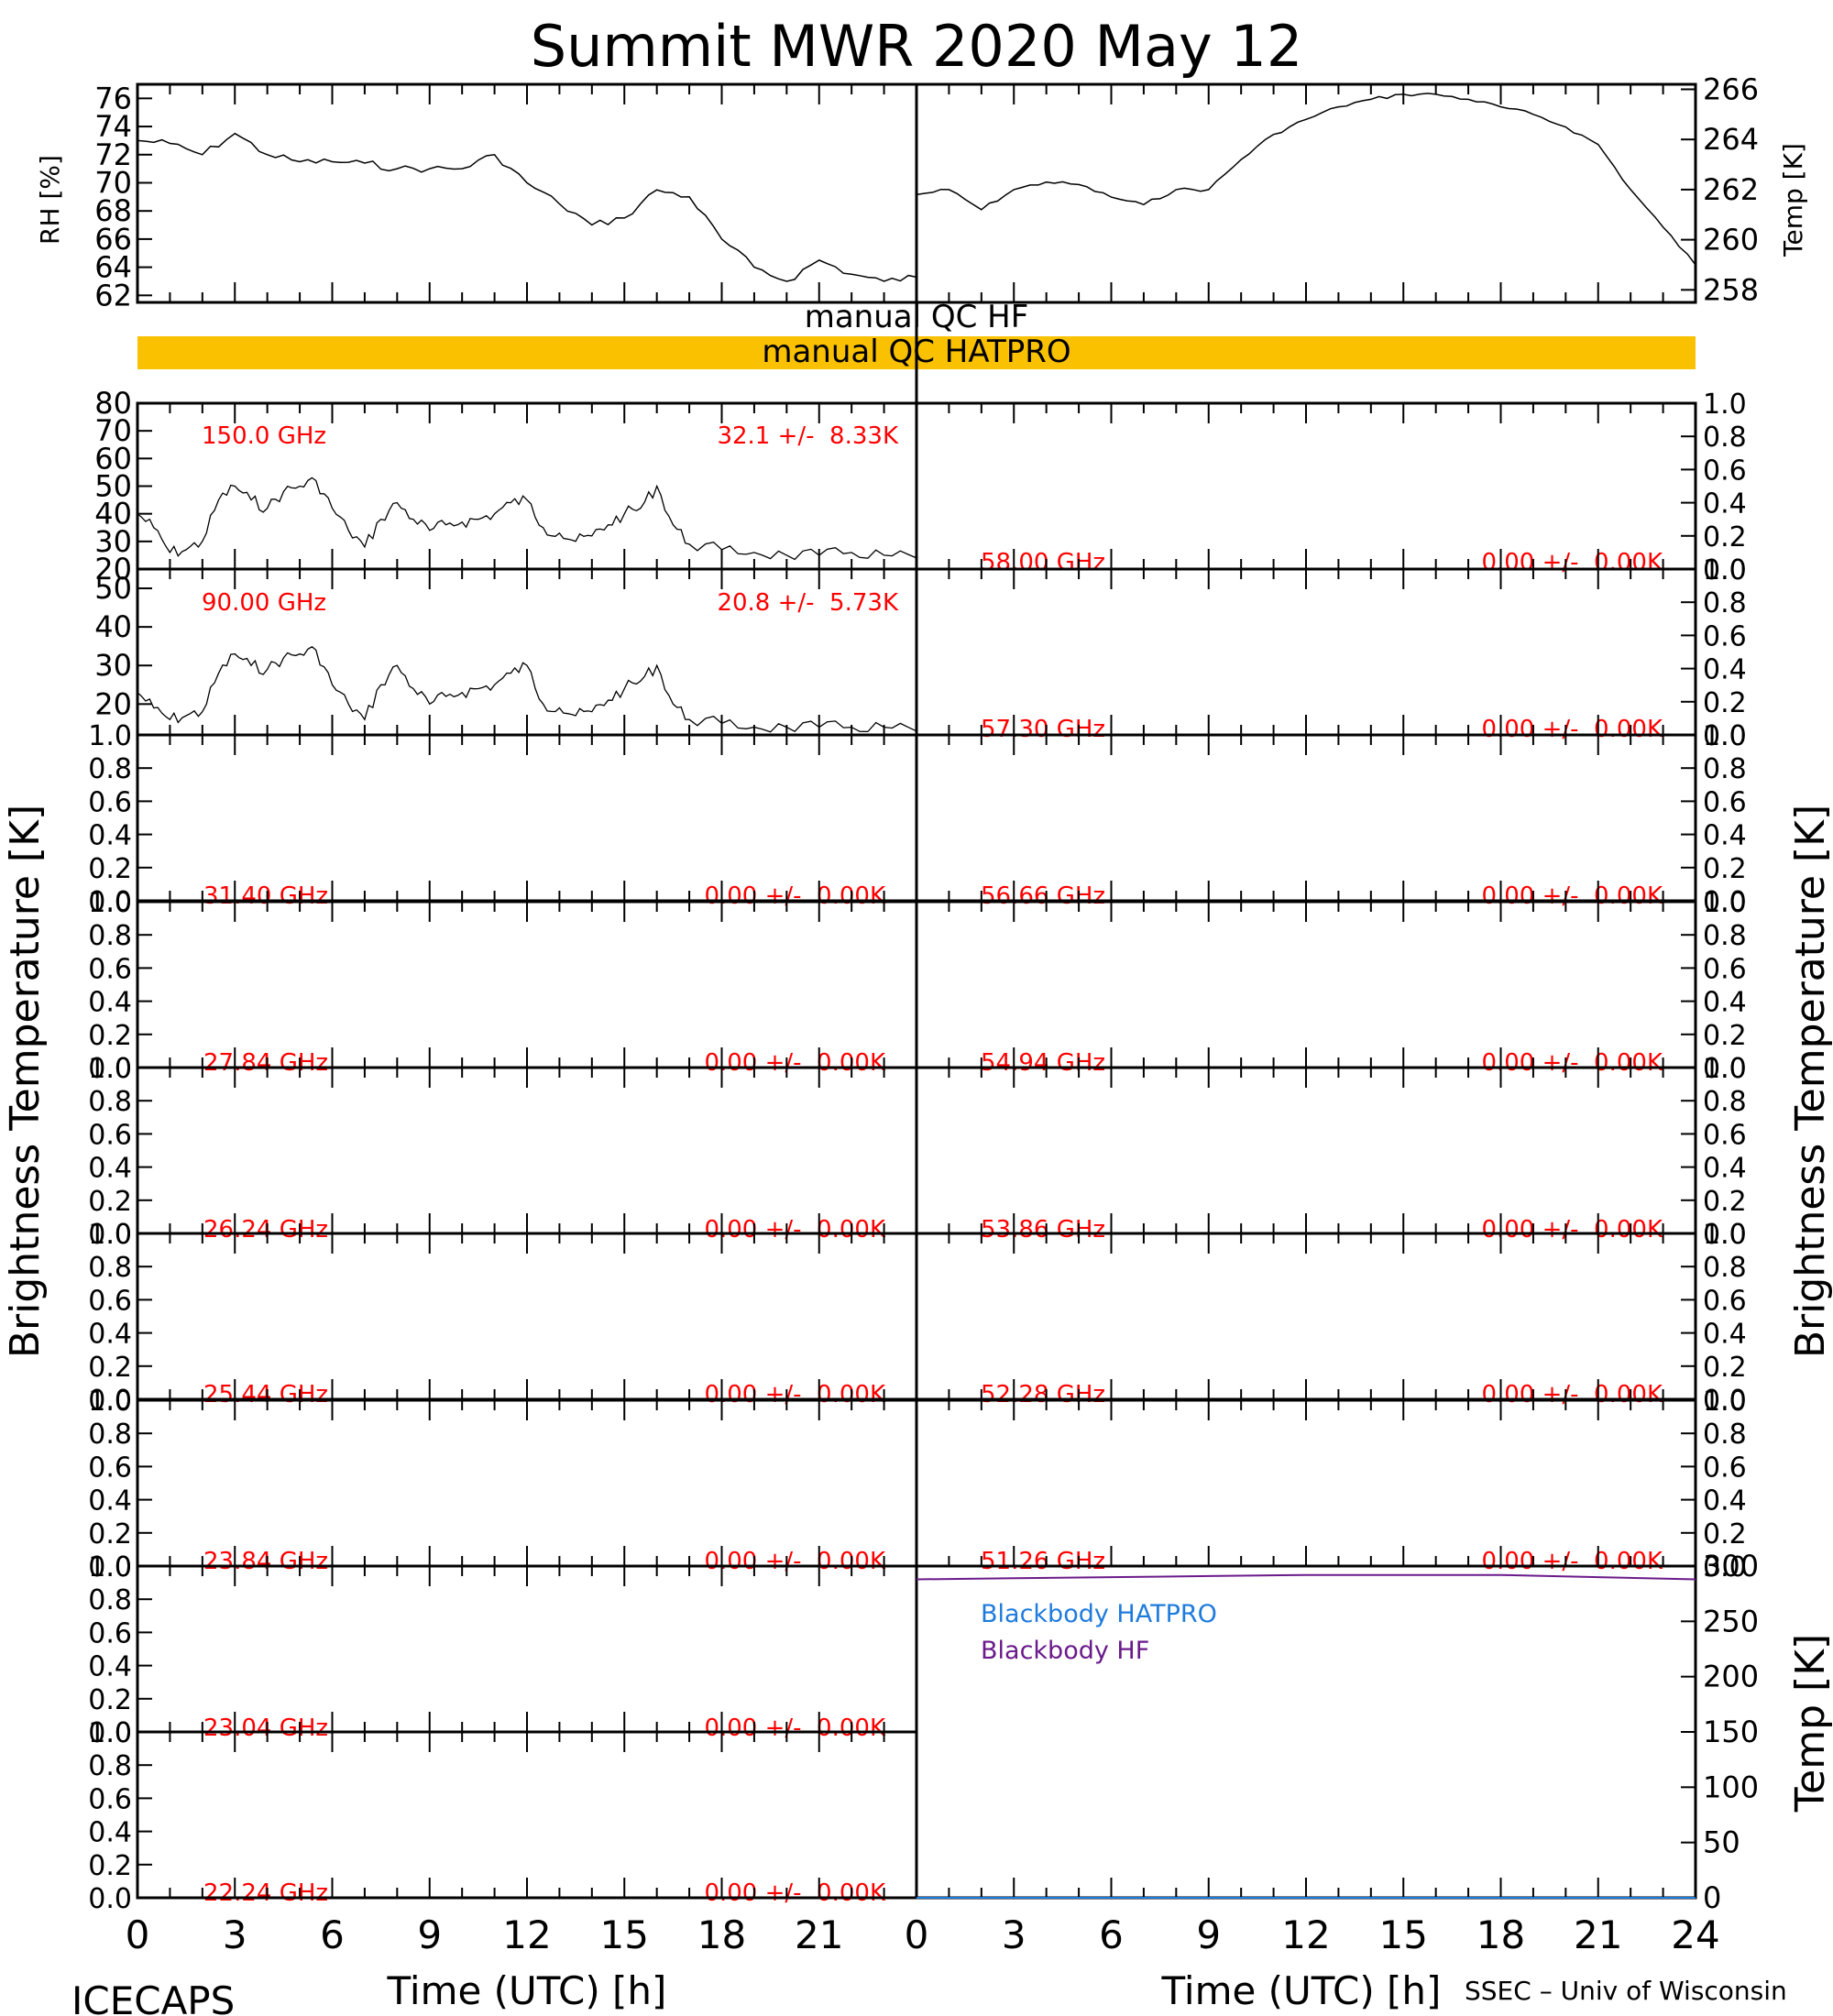 This screenshot has height=2016, width=1833. Describe the element at coordinates (113, 126) in the screenshot. I see `rh-ytick-label: 74` at that location.